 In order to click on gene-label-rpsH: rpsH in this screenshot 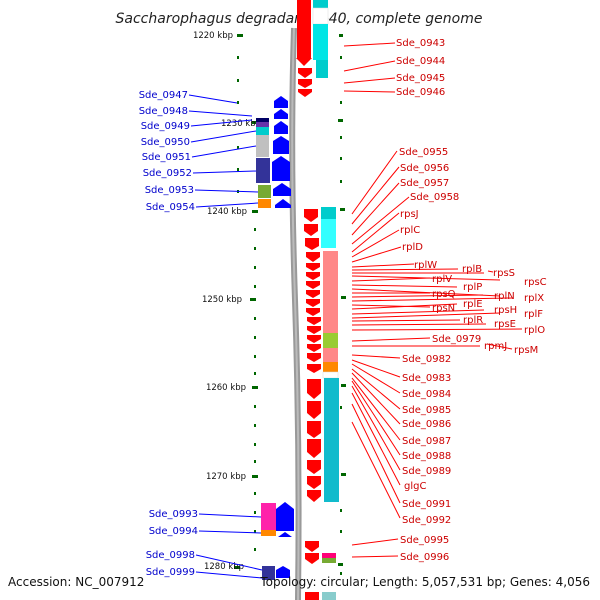, I will do `click(505, 310)`.